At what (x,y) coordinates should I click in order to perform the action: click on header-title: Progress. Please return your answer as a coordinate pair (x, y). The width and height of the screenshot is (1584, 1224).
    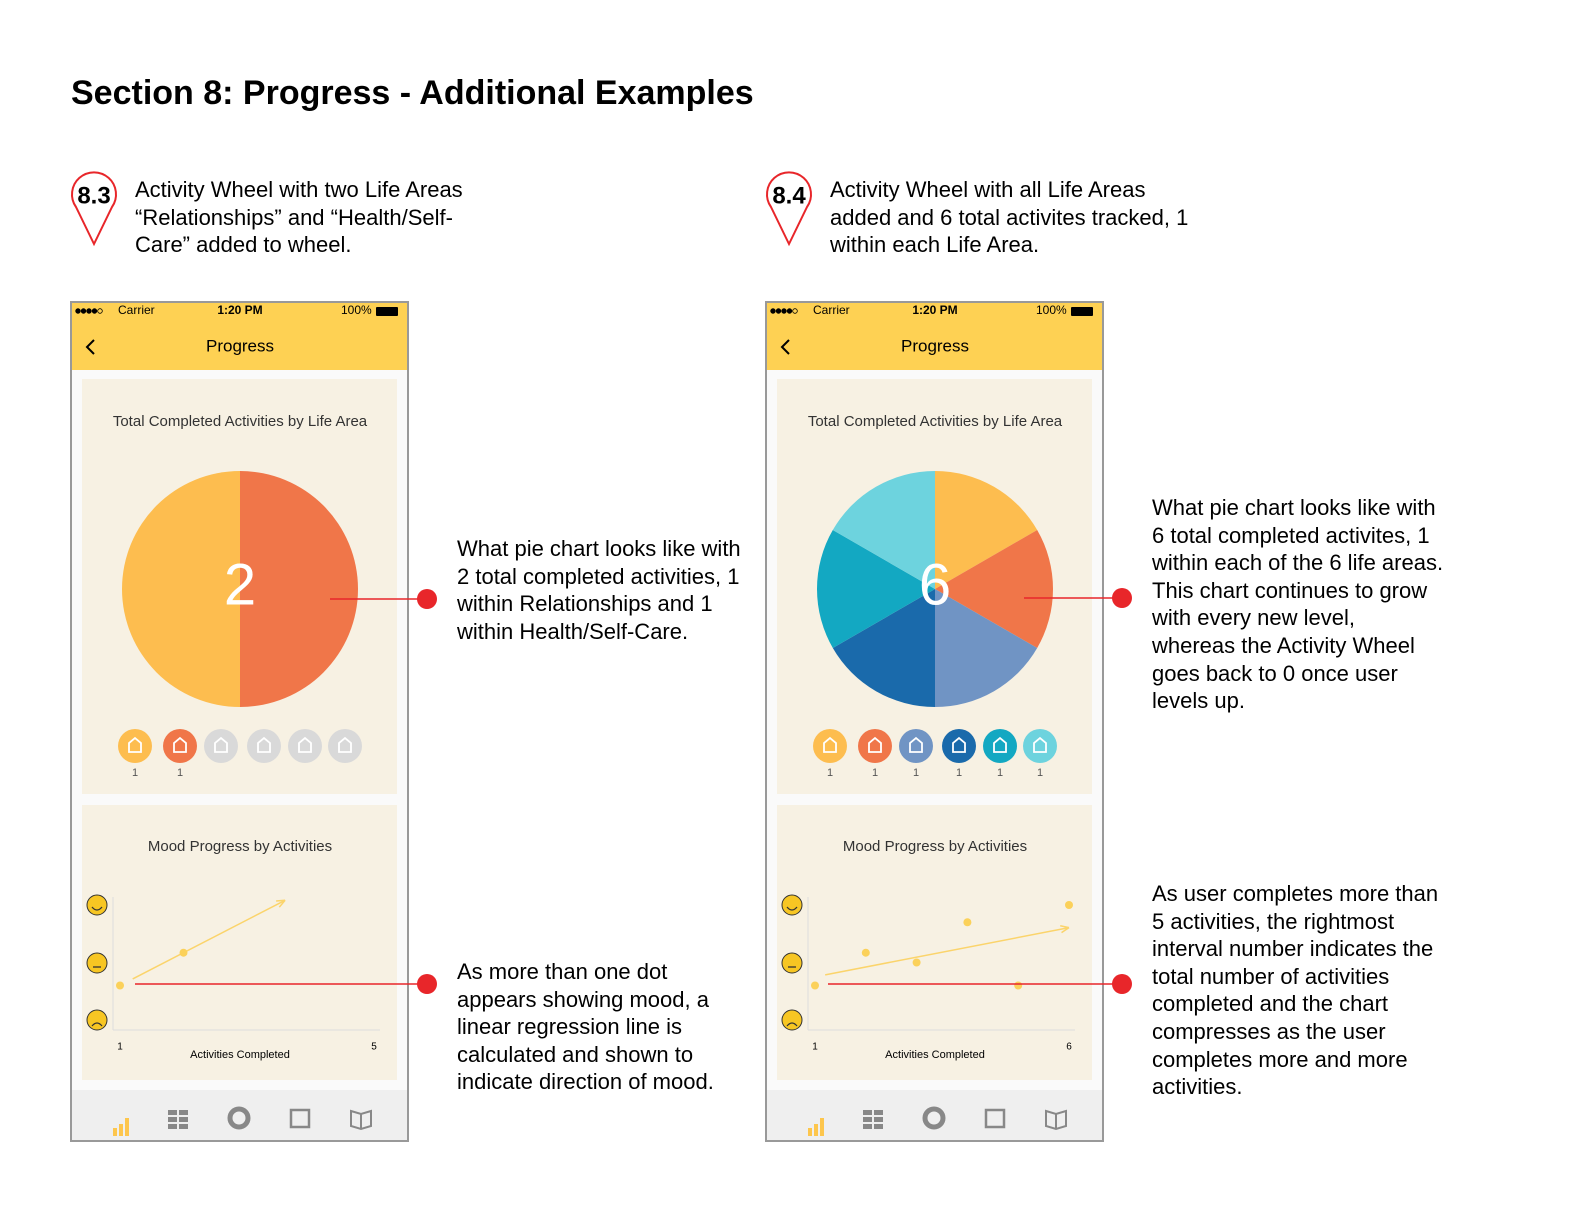
    Looking at the image, I should click on (935, 345).